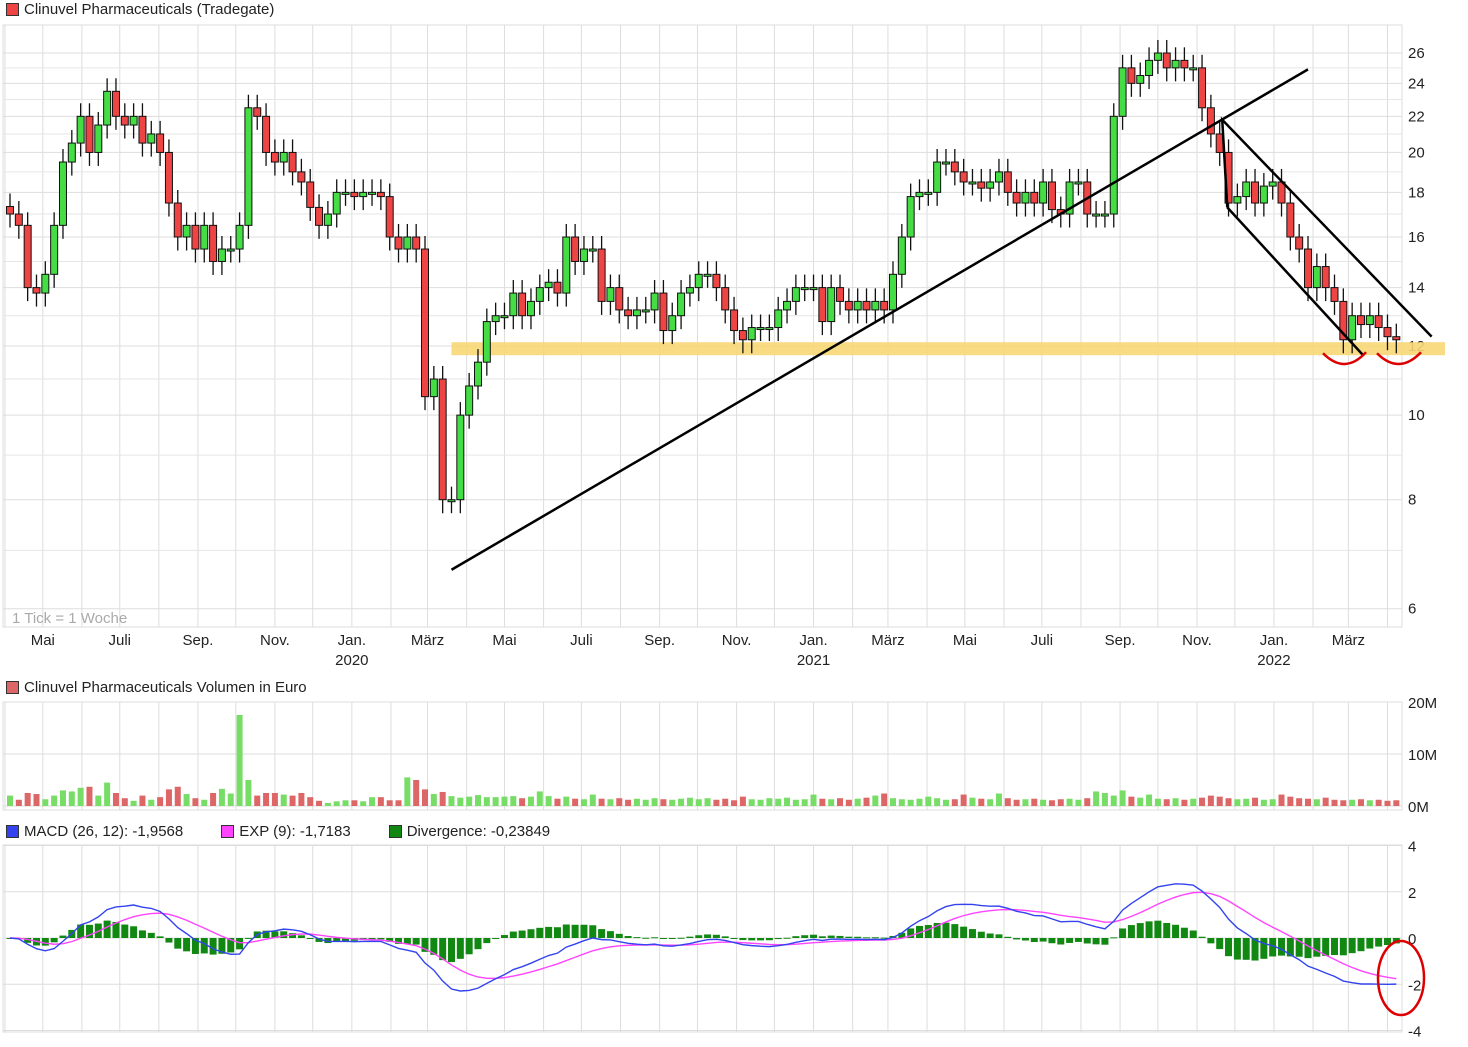 The width and height of the screenshot is (1468, 1047). I want to click on y-tick-label: 14, so click(1416, 288).